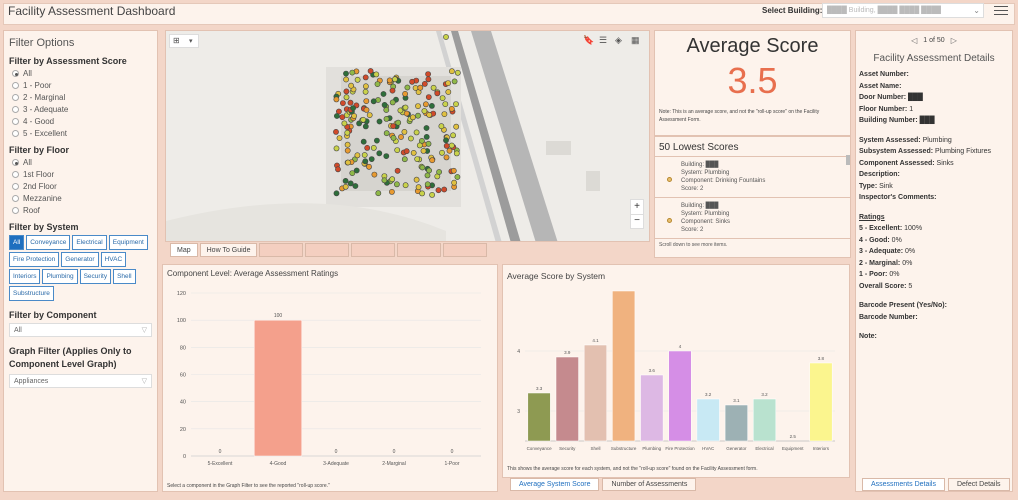 This screenshot has height=500, width=1018. What do you see at coordinates (1001, 10) in the screenshot?
I see `hamburger-icon` at bounding box center [1001, 10].